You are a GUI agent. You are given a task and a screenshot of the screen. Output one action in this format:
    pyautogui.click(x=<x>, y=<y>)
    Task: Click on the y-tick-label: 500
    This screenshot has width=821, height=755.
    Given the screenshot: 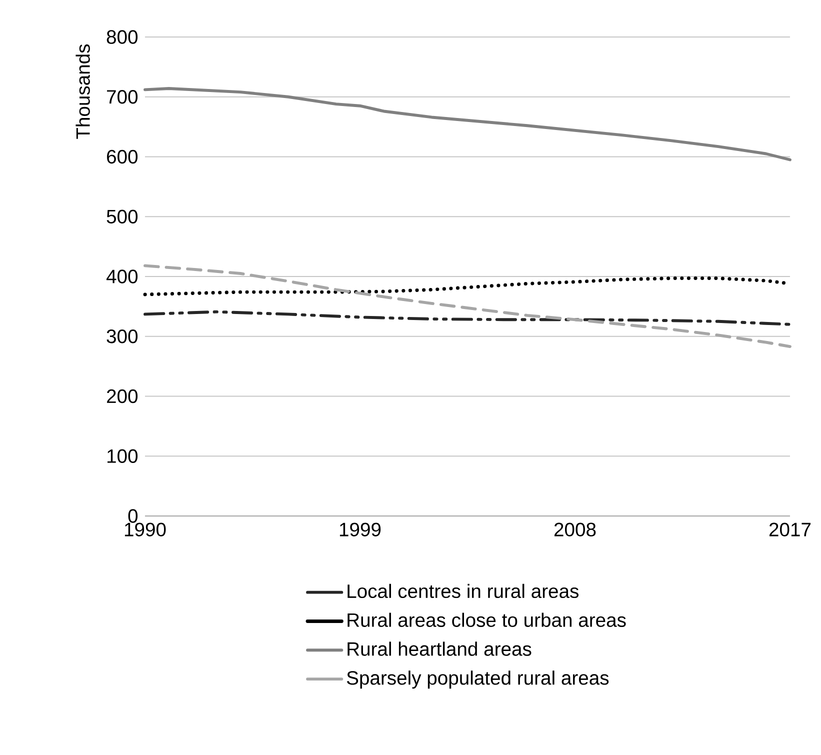 What is the action you would take?
    pyautogui.click(x=122, y=217)
    